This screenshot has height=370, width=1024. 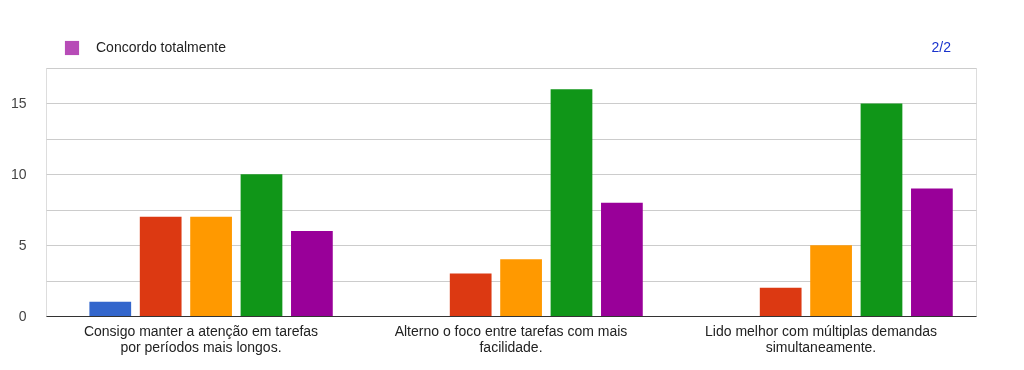 I want to click on x-tick-label: Alterno o foco entre tarefas com mais facilidade., so click(x=511, y=338).